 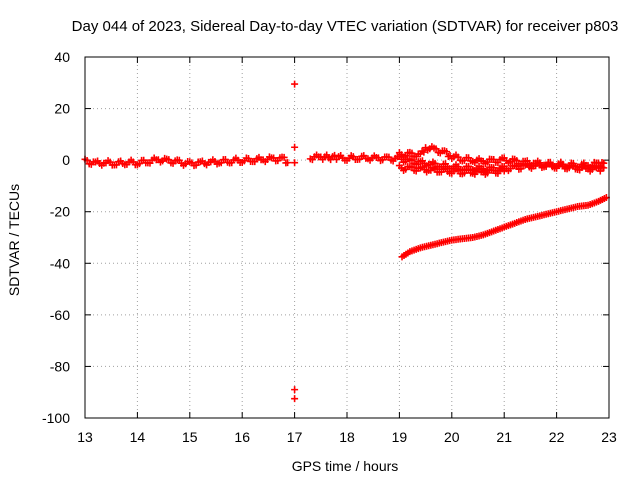 I want to click on x-tick-label: 13, so click(x=85, y=437).